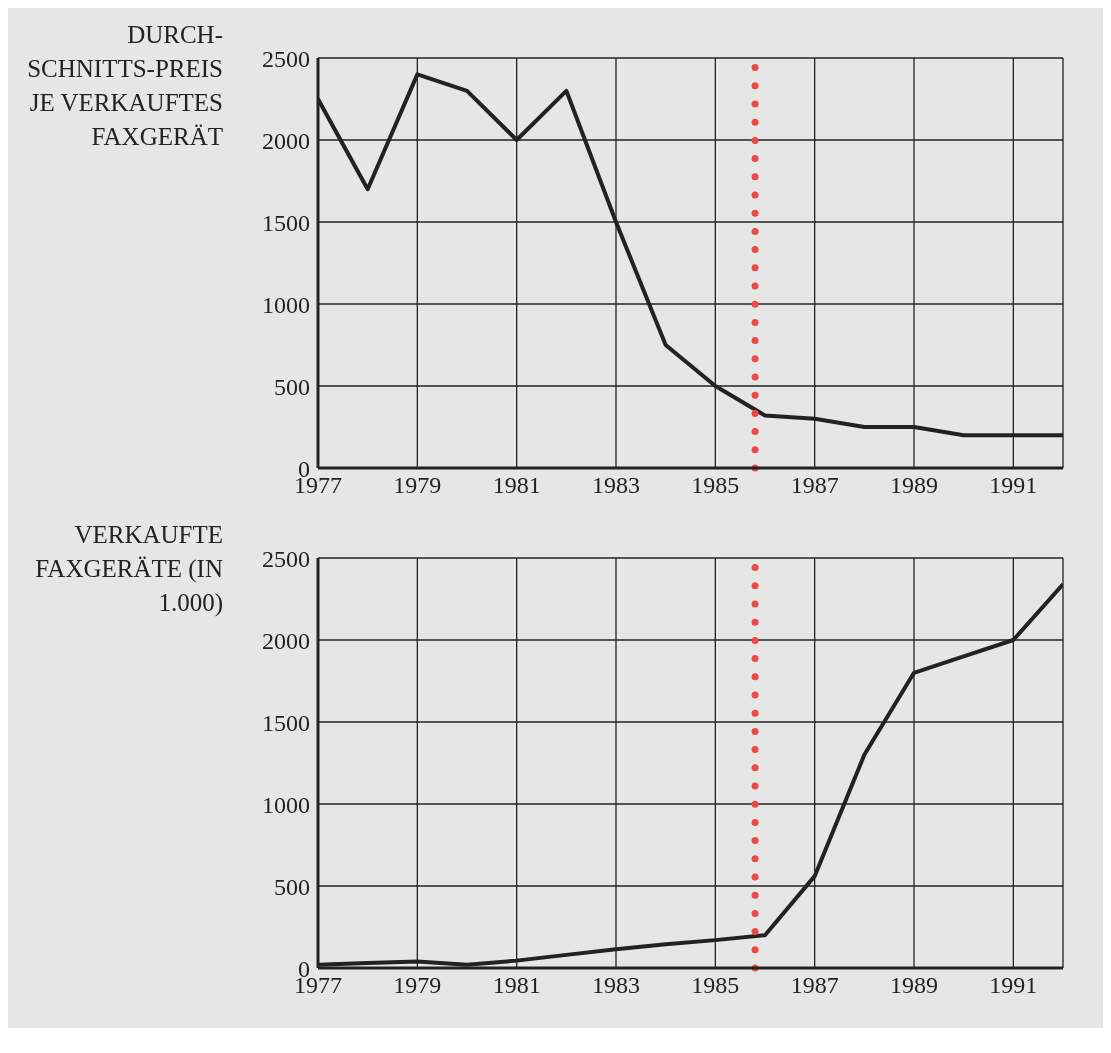  What do you see at coordinates (125, 86) in the screenshot?
I see `y-axis-title: DURCH-SCHNITTS-PREIS JE VERKAUFTES FAXGERÄT` at bounding box center [125, 86].